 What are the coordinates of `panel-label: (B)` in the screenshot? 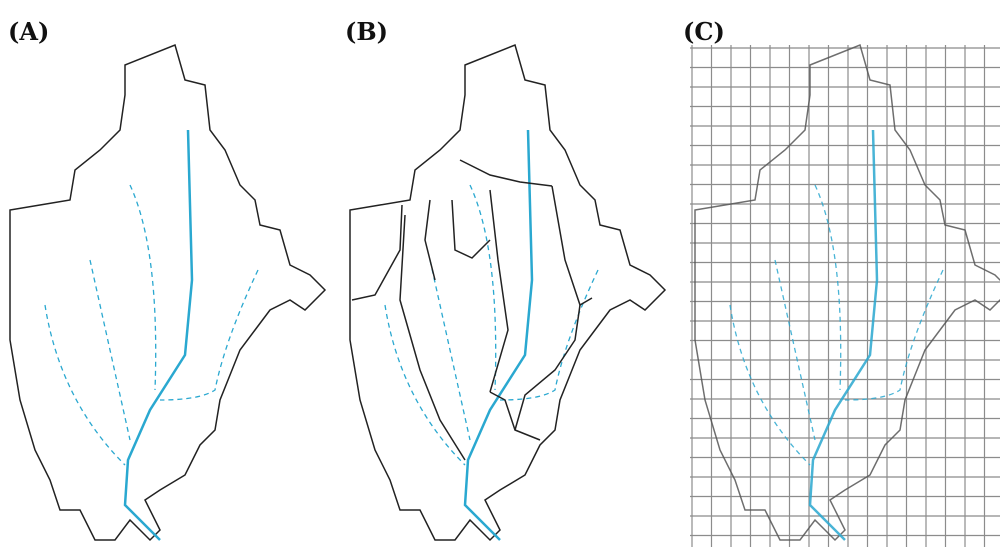 It's located at (366, 31).